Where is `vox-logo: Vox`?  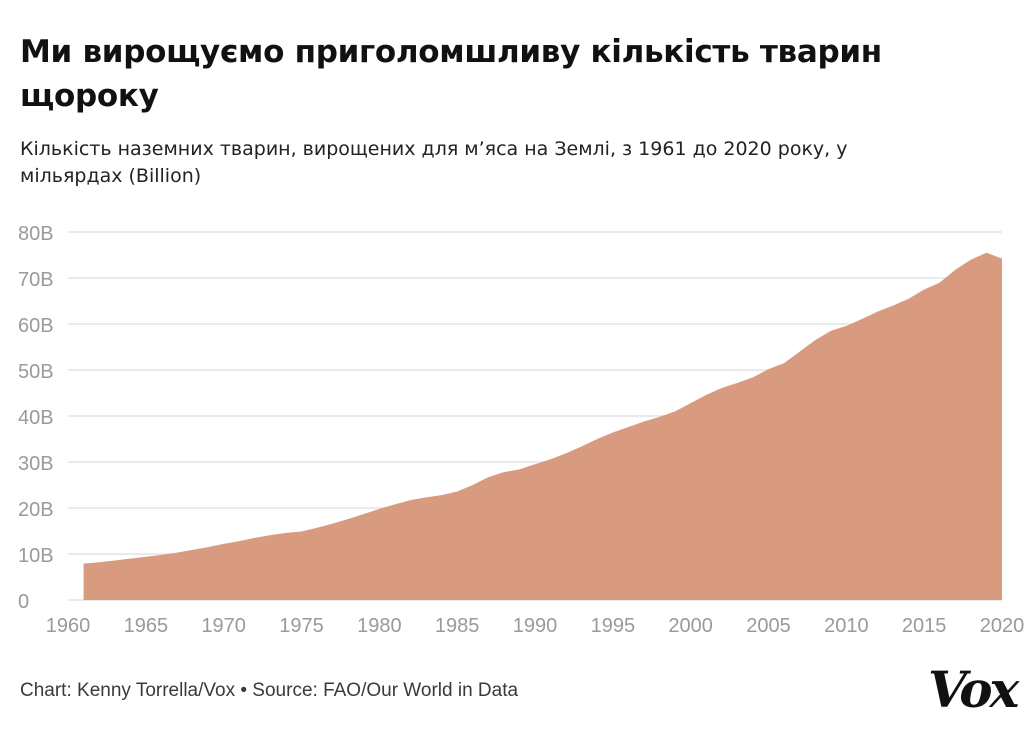 vox-logo: Vox is located at coordinates (973, 689).